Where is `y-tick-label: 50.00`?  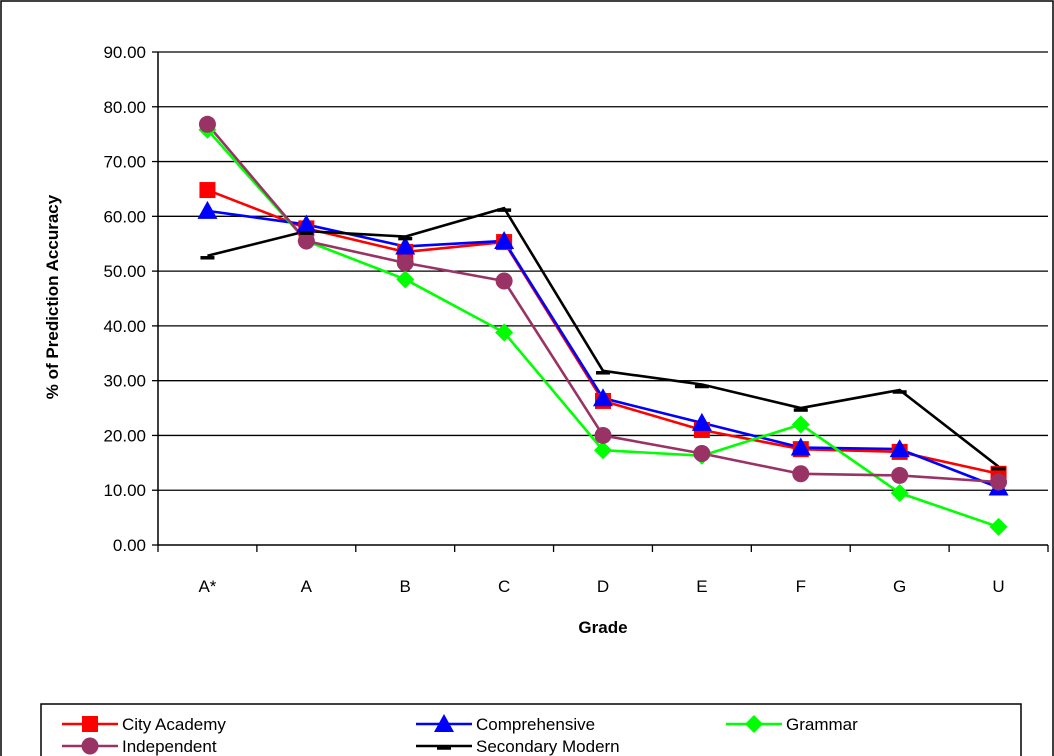 y-tick-label: 50.00 is located at coordinates (124, 271).